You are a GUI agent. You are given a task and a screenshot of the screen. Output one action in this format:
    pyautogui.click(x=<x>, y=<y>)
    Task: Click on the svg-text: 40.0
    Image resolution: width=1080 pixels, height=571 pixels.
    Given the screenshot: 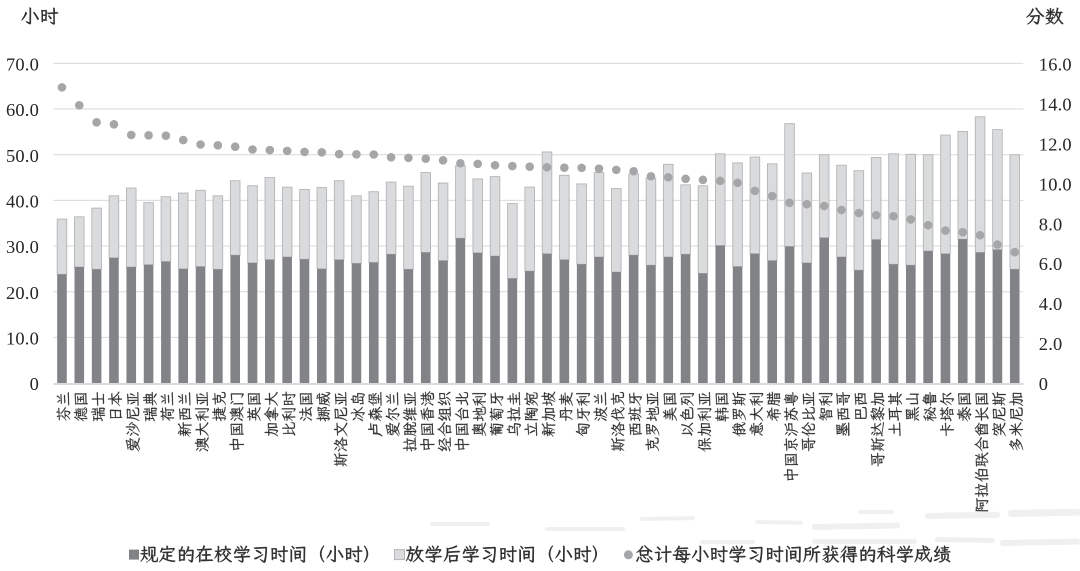 What is the action you would take?
    pyautogui.click(x=22, y=202)
    